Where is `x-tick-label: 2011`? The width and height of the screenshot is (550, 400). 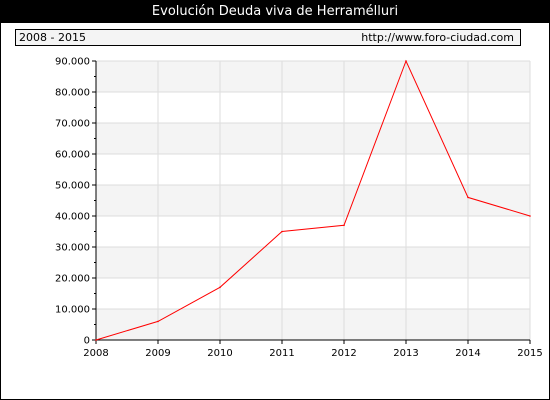
x-tick-label: 2011 is located at coordinates (281, 353).